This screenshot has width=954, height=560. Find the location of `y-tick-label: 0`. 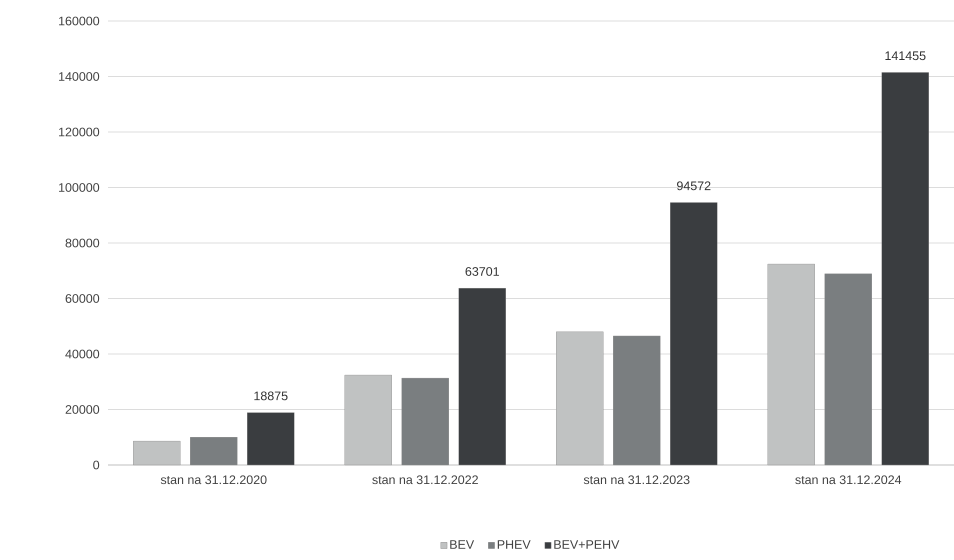

y-tick-label: 0 is located at coordinates (96, 465).